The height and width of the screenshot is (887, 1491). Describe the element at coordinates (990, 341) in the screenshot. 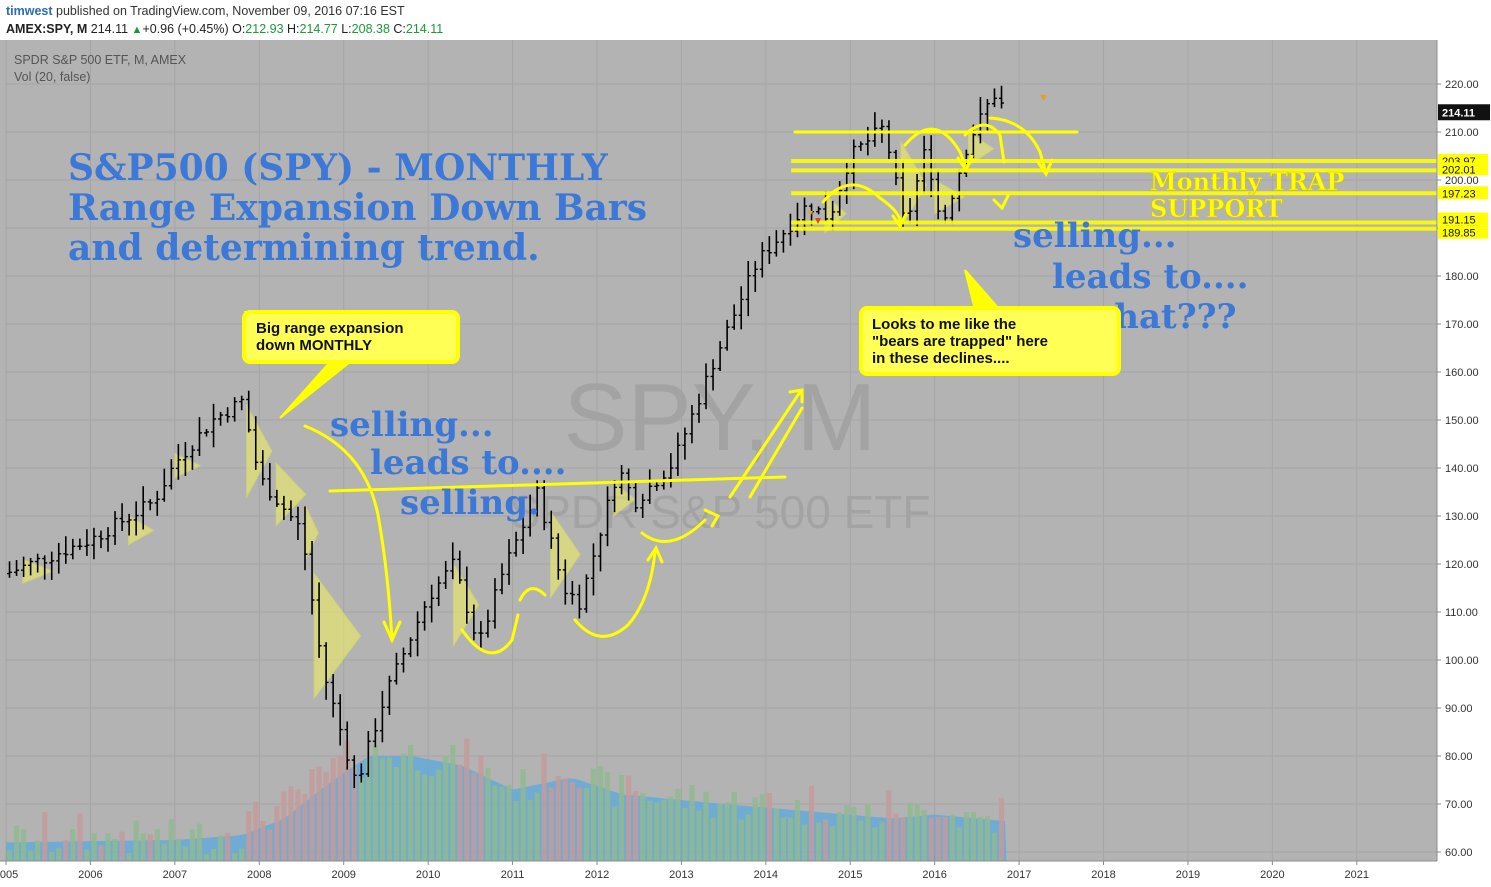

I see `callout-2-box` at that location.